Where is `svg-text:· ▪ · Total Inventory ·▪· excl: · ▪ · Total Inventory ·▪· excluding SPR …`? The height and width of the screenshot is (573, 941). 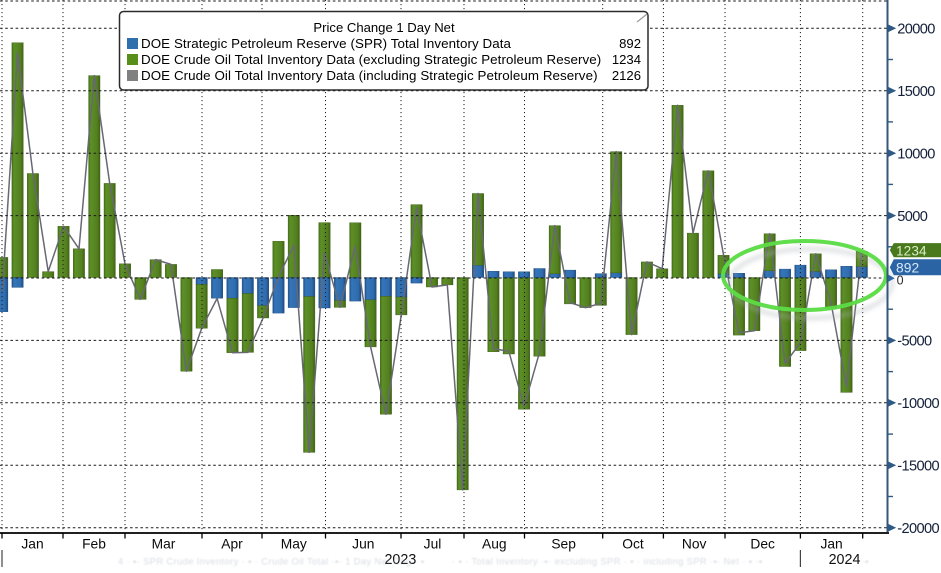
svg-text:· ▪ · Total Inventory ·▪· excl: · ▪ · Total Inventory ·▪· excluding SPR … is located at coordinates (607, 562).